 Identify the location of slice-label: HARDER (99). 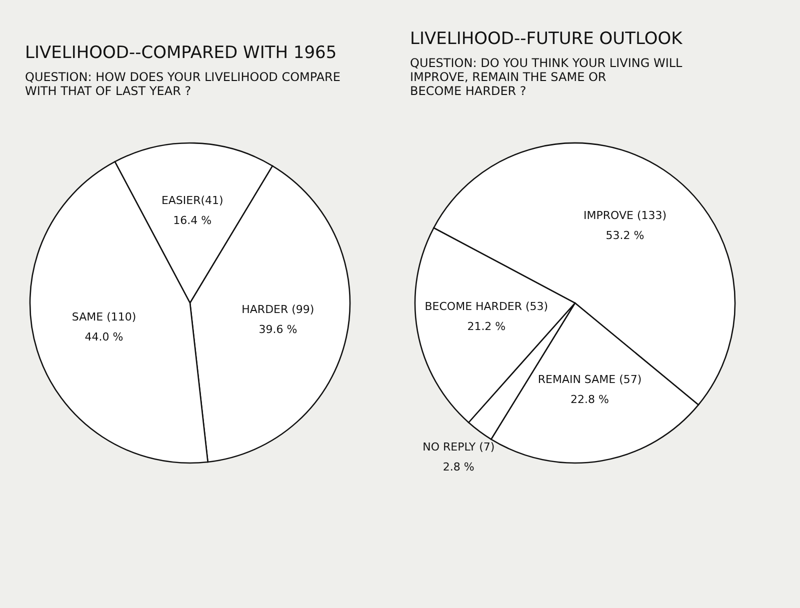
(278, 309).